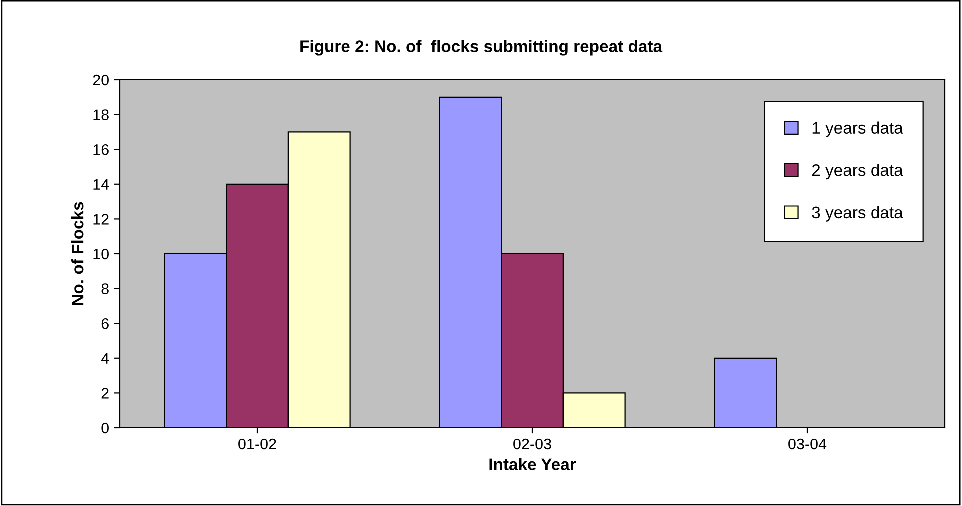 This screenshot has height=506, width=962. What do you see at coordinates (257, 444) in the screenshot?
I see `x-tick-label: 01-02` at bounding box center [257, 444].